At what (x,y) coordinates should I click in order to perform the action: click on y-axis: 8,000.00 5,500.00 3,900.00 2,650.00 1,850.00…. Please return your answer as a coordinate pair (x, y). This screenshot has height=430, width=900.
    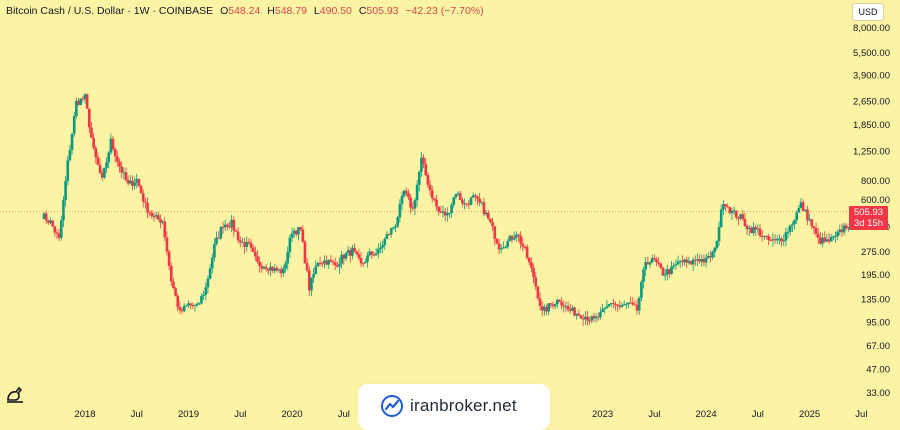
    Looking at the image, I should click on (871, 211).